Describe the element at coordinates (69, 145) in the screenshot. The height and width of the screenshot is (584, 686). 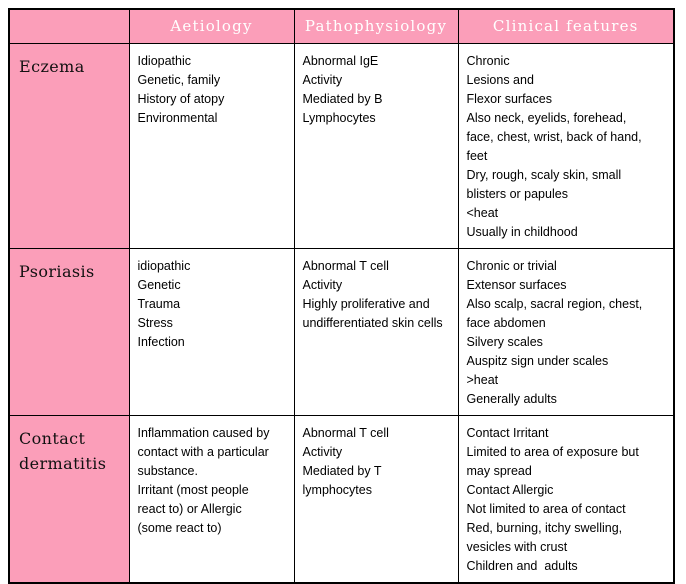
I see `row-label-eczema: Eczema` at that location.